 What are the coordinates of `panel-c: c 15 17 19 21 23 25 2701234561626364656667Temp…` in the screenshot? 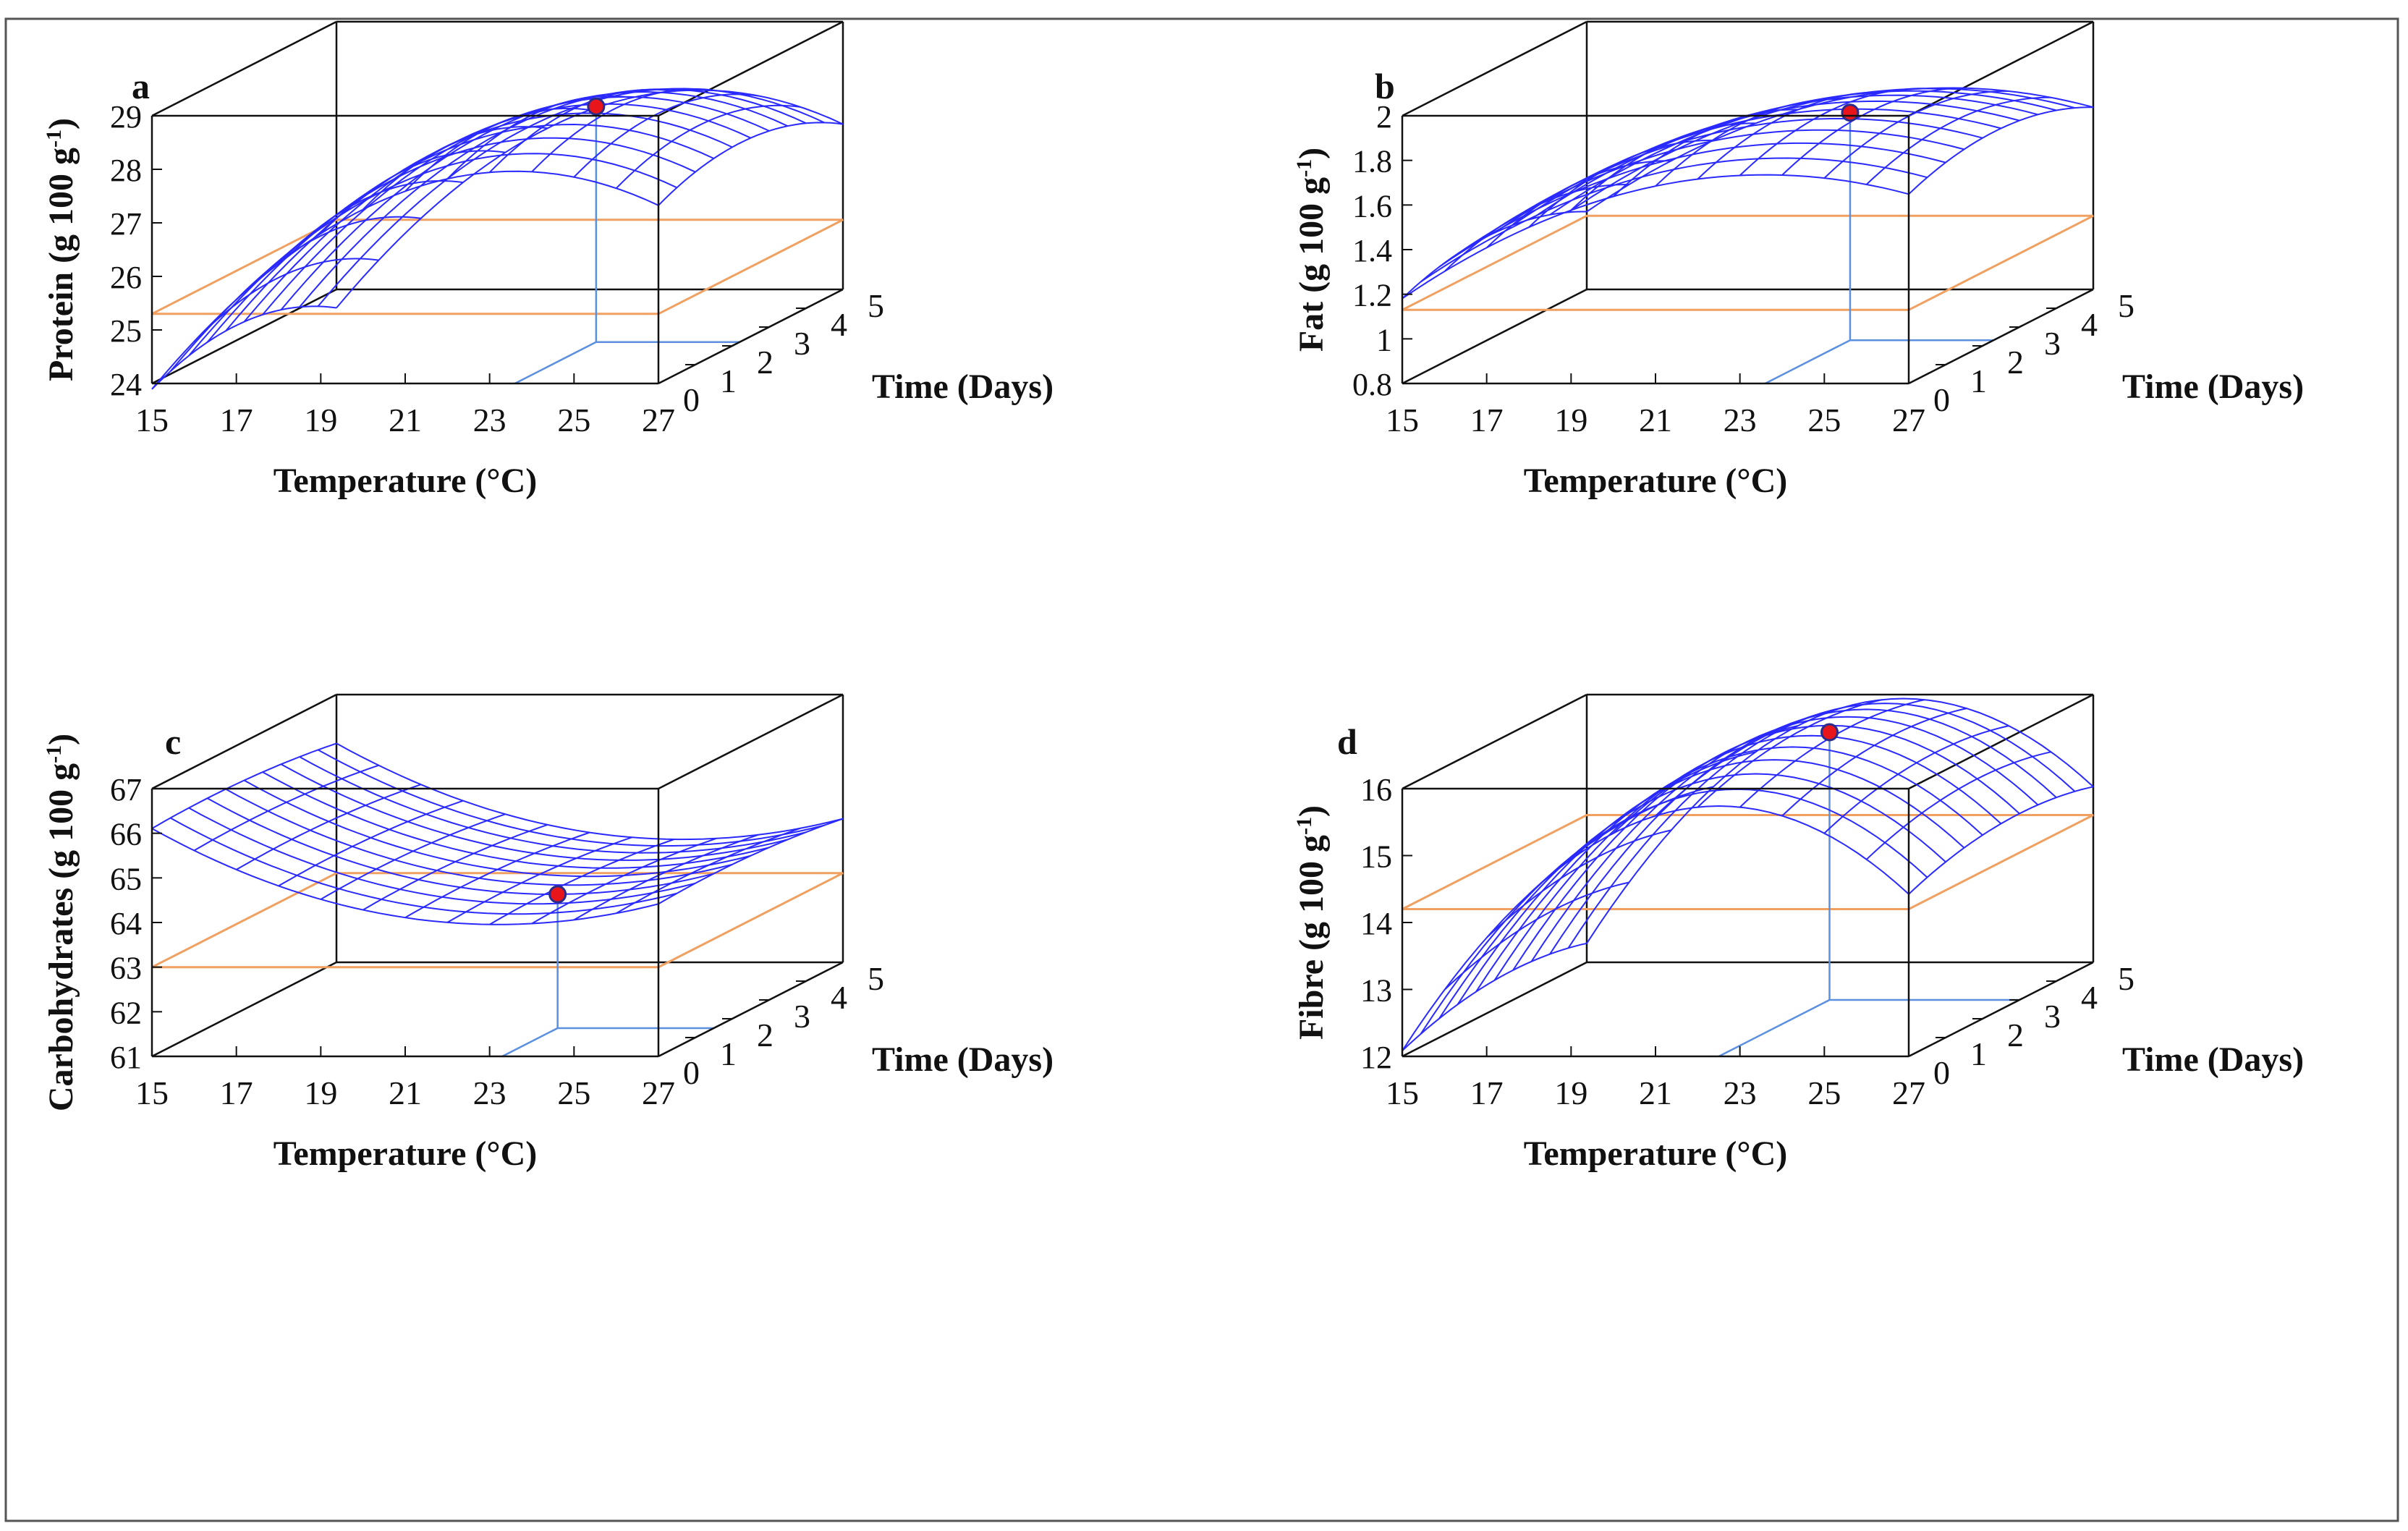 It's located at (548, 933).